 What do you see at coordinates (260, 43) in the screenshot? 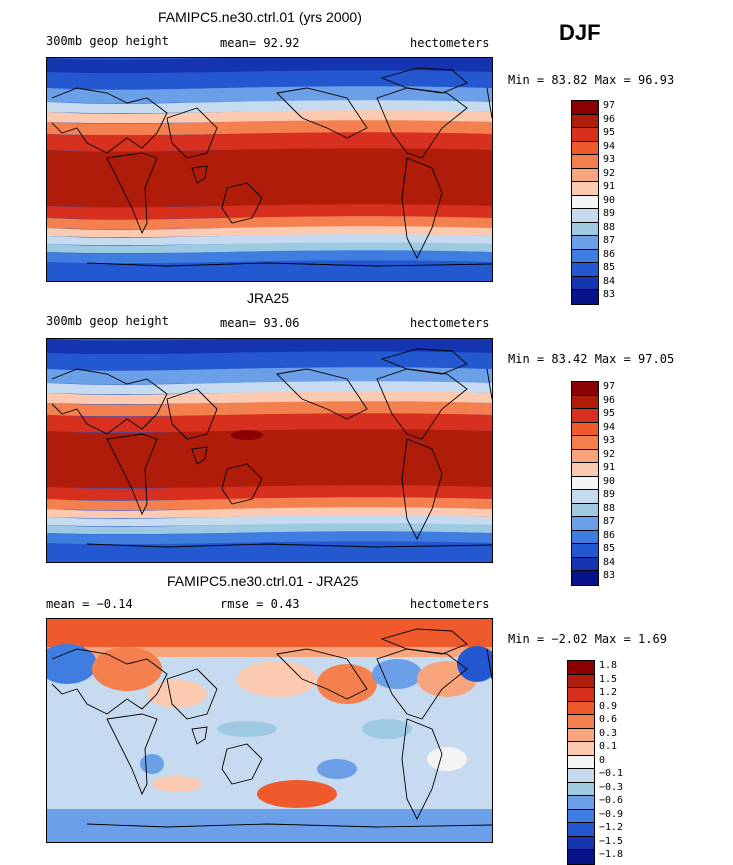
I see `panel-1-mean: mean= 92.92` at bounding box center [260, 43].